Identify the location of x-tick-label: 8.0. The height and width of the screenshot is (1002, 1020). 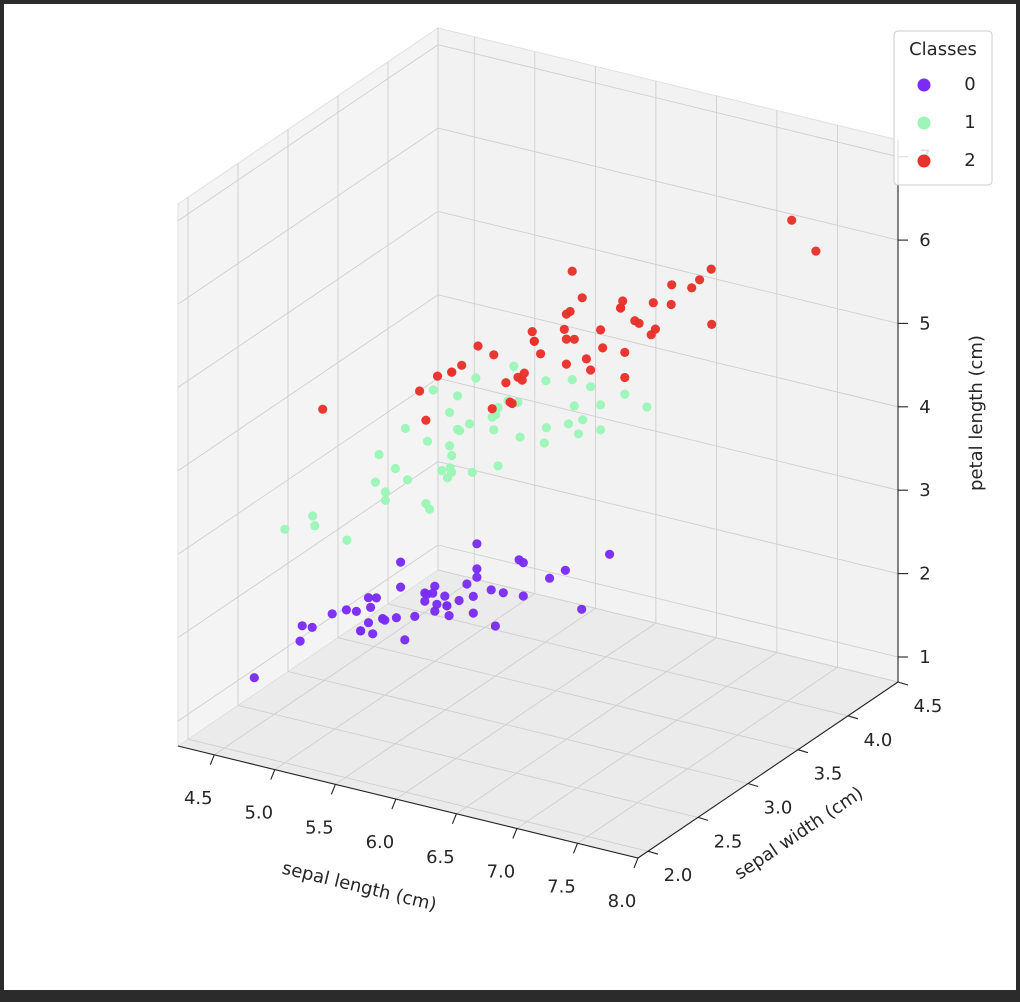
(622, 901).